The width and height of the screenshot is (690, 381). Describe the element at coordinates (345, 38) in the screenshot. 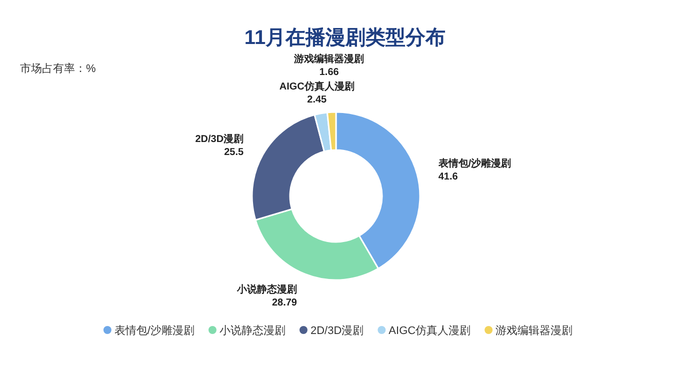

I see `chart-title: 11月在播漫剧类型分布` at that location.